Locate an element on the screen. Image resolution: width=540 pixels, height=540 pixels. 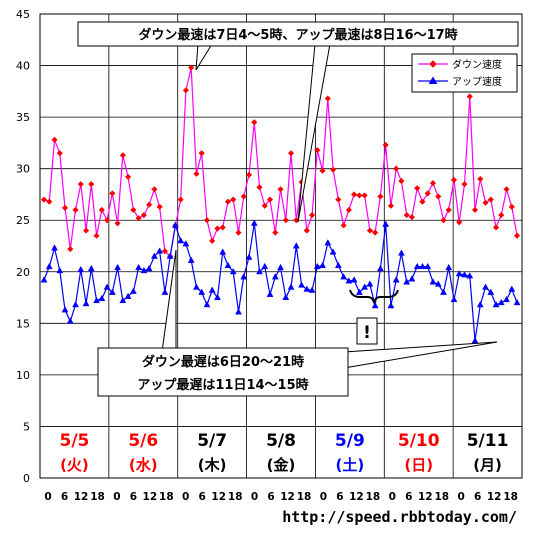
day-date-label: 5/9 is located at coordinates (350, 441).